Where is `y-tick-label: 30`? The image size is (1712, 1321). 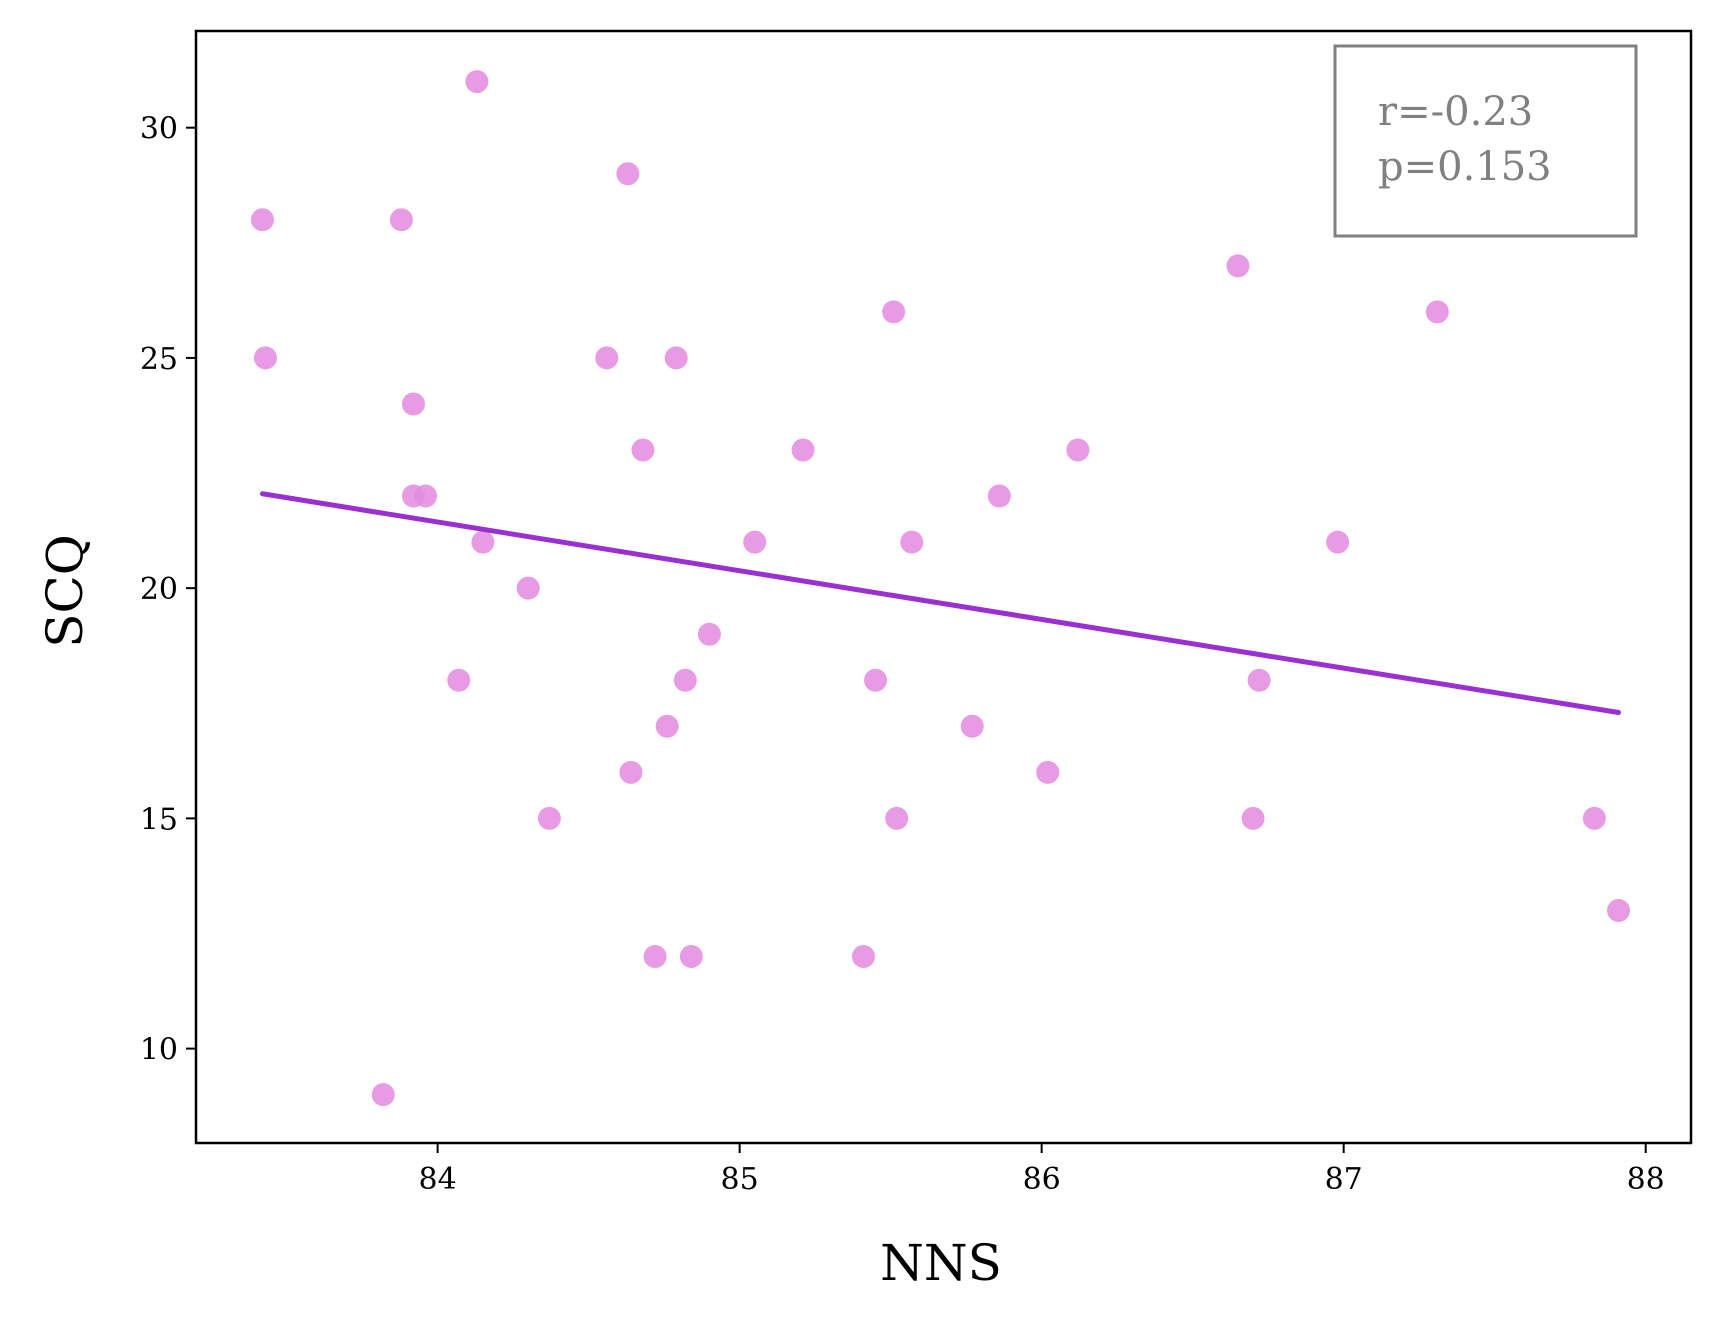
y-tick-label: 30 is located at coordinates (159, 129).